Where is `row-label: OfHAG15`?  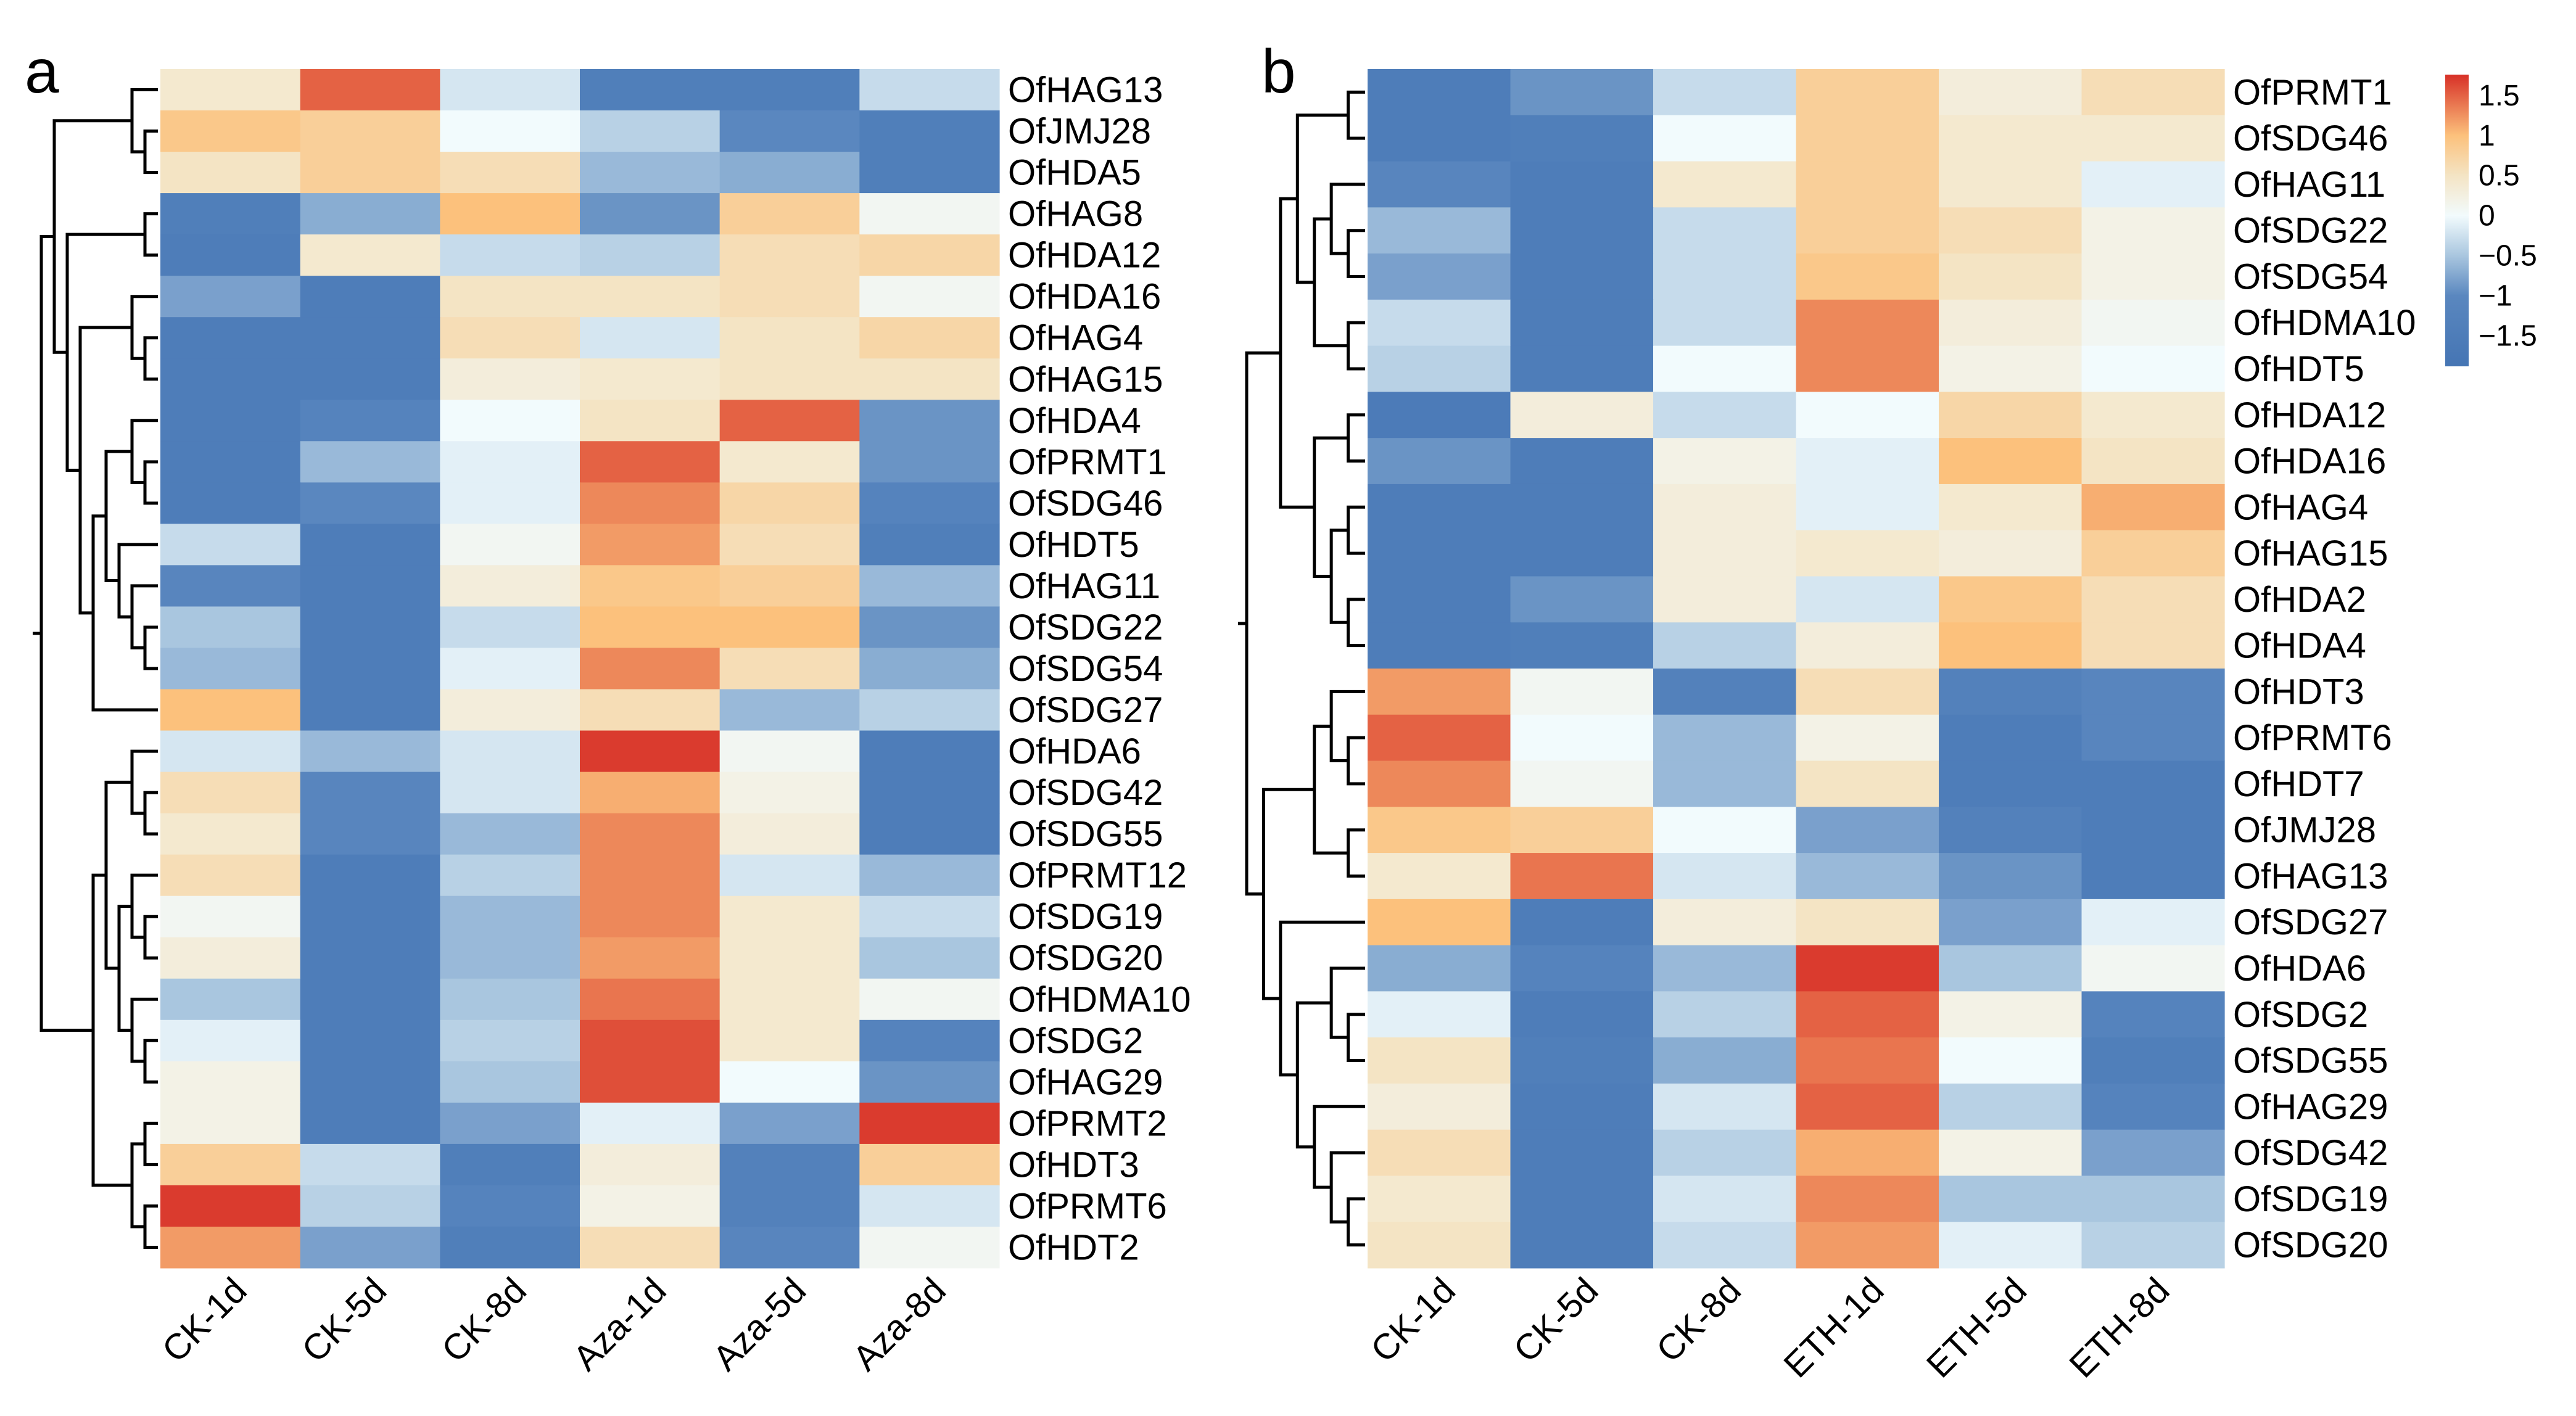 row-label: OfHAG15 is located at coordinates (1085, 380).